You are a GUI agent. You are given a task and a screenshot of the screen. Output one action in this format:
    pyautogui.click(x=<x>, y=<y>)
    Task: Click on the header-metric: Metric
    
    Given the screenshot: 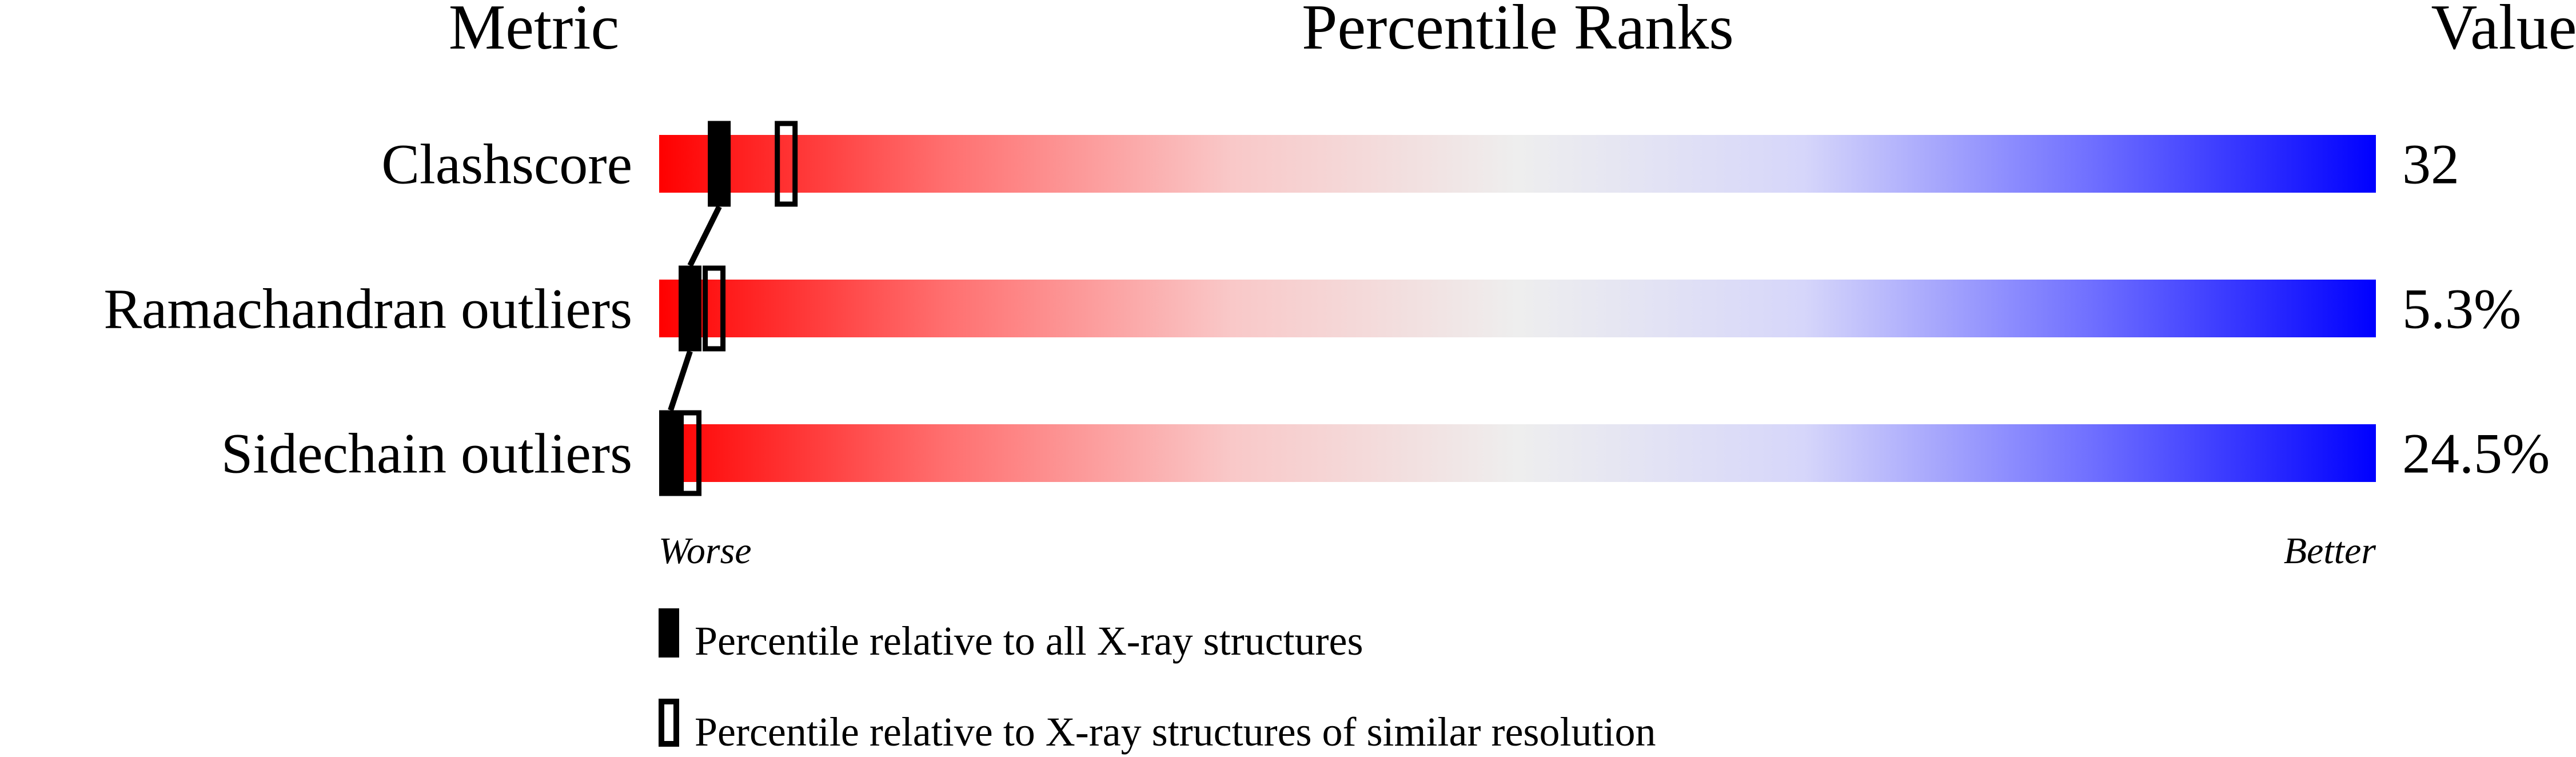 What is the action you would take?
    pyautogui.click(x=534, y=32)
    